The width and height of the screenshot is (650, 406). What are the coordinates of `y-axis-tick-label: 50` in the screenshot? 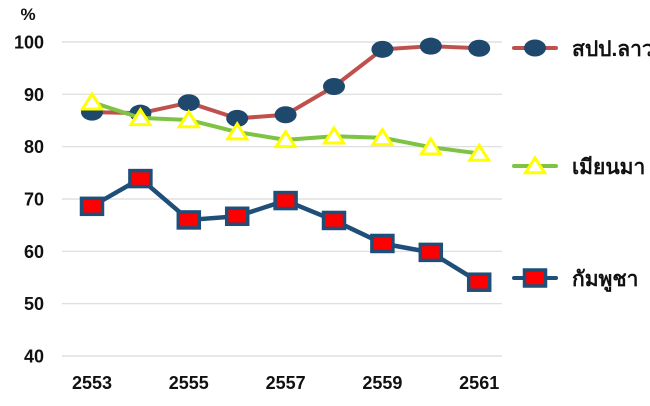 It's located at (34, 304).